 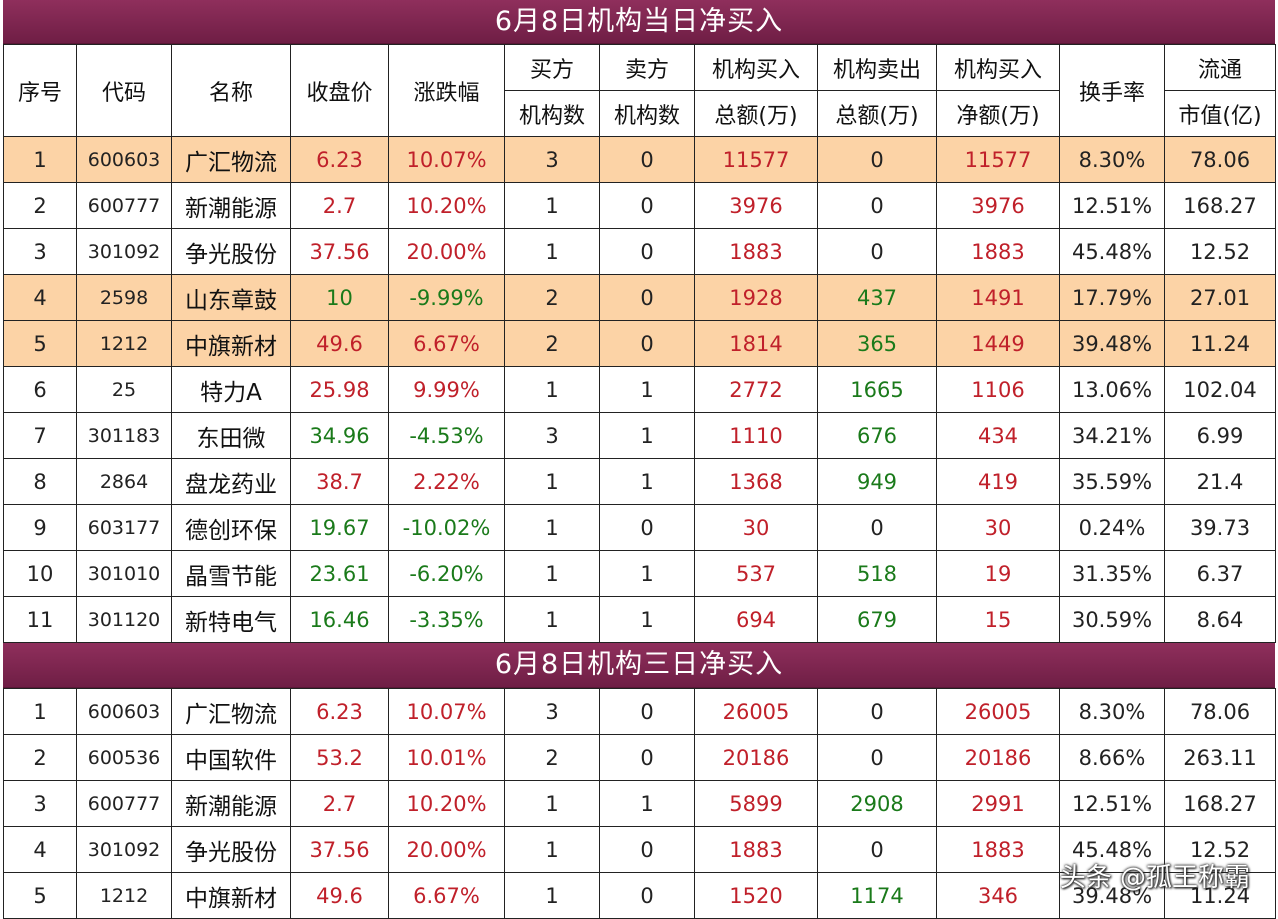 I want to click on header-net-top: 机构买入, so click(x=998, y=67).